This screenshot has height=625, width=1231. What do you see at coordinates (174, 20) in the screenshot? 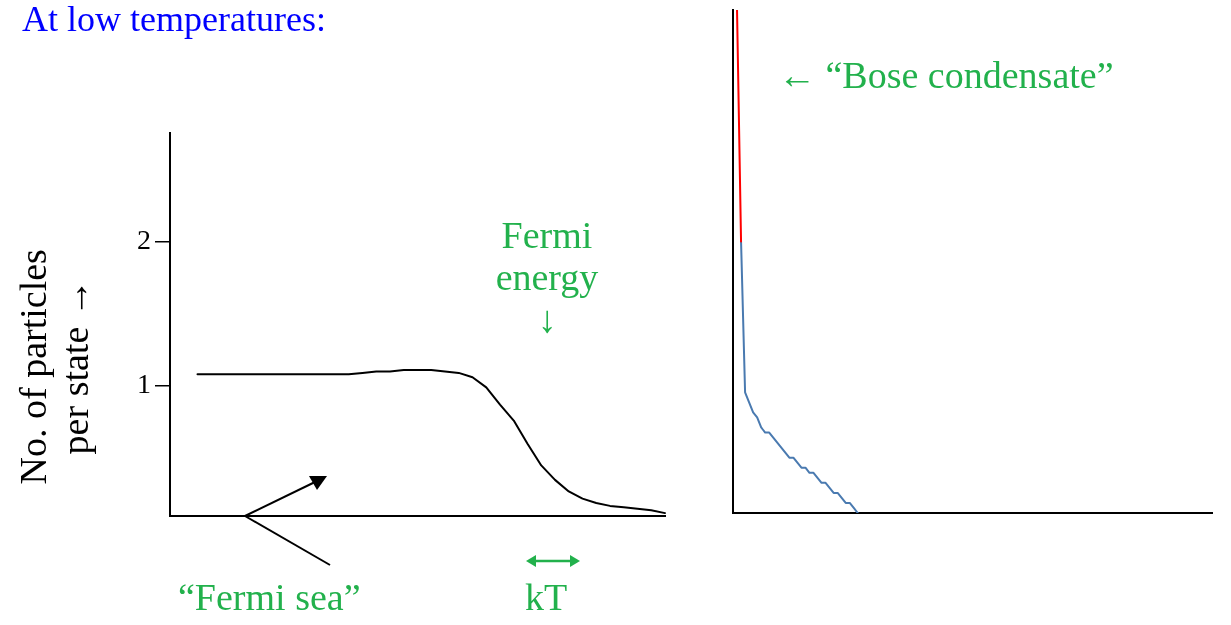
I see `chart-title: At low temperatures:` at bounding box center [174, 20].